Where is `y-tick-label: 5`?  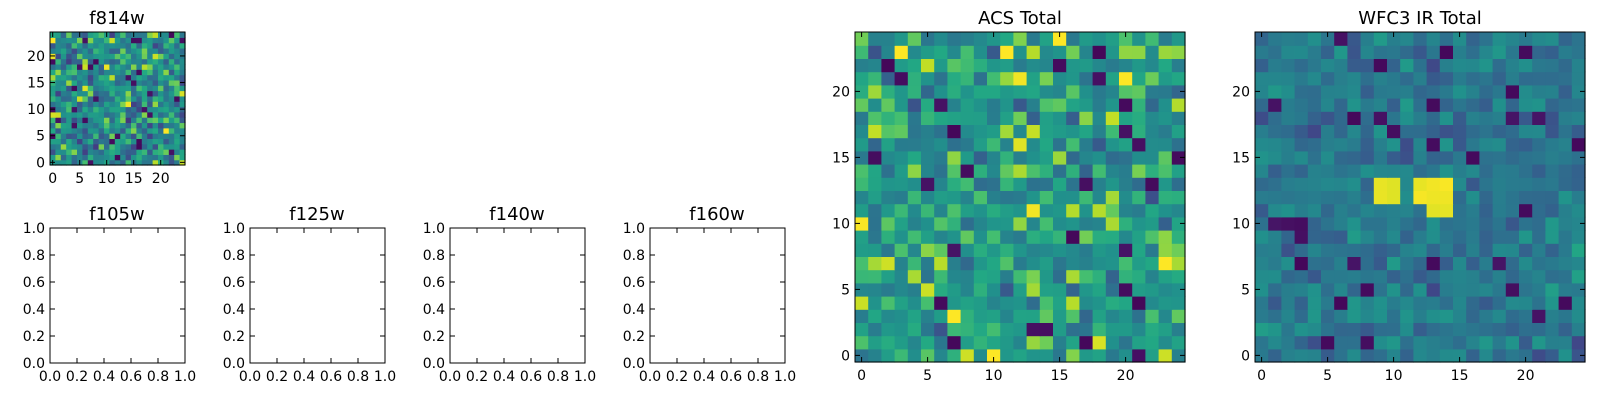 y-tick-label: 5 is located at coordinates (845, 290).